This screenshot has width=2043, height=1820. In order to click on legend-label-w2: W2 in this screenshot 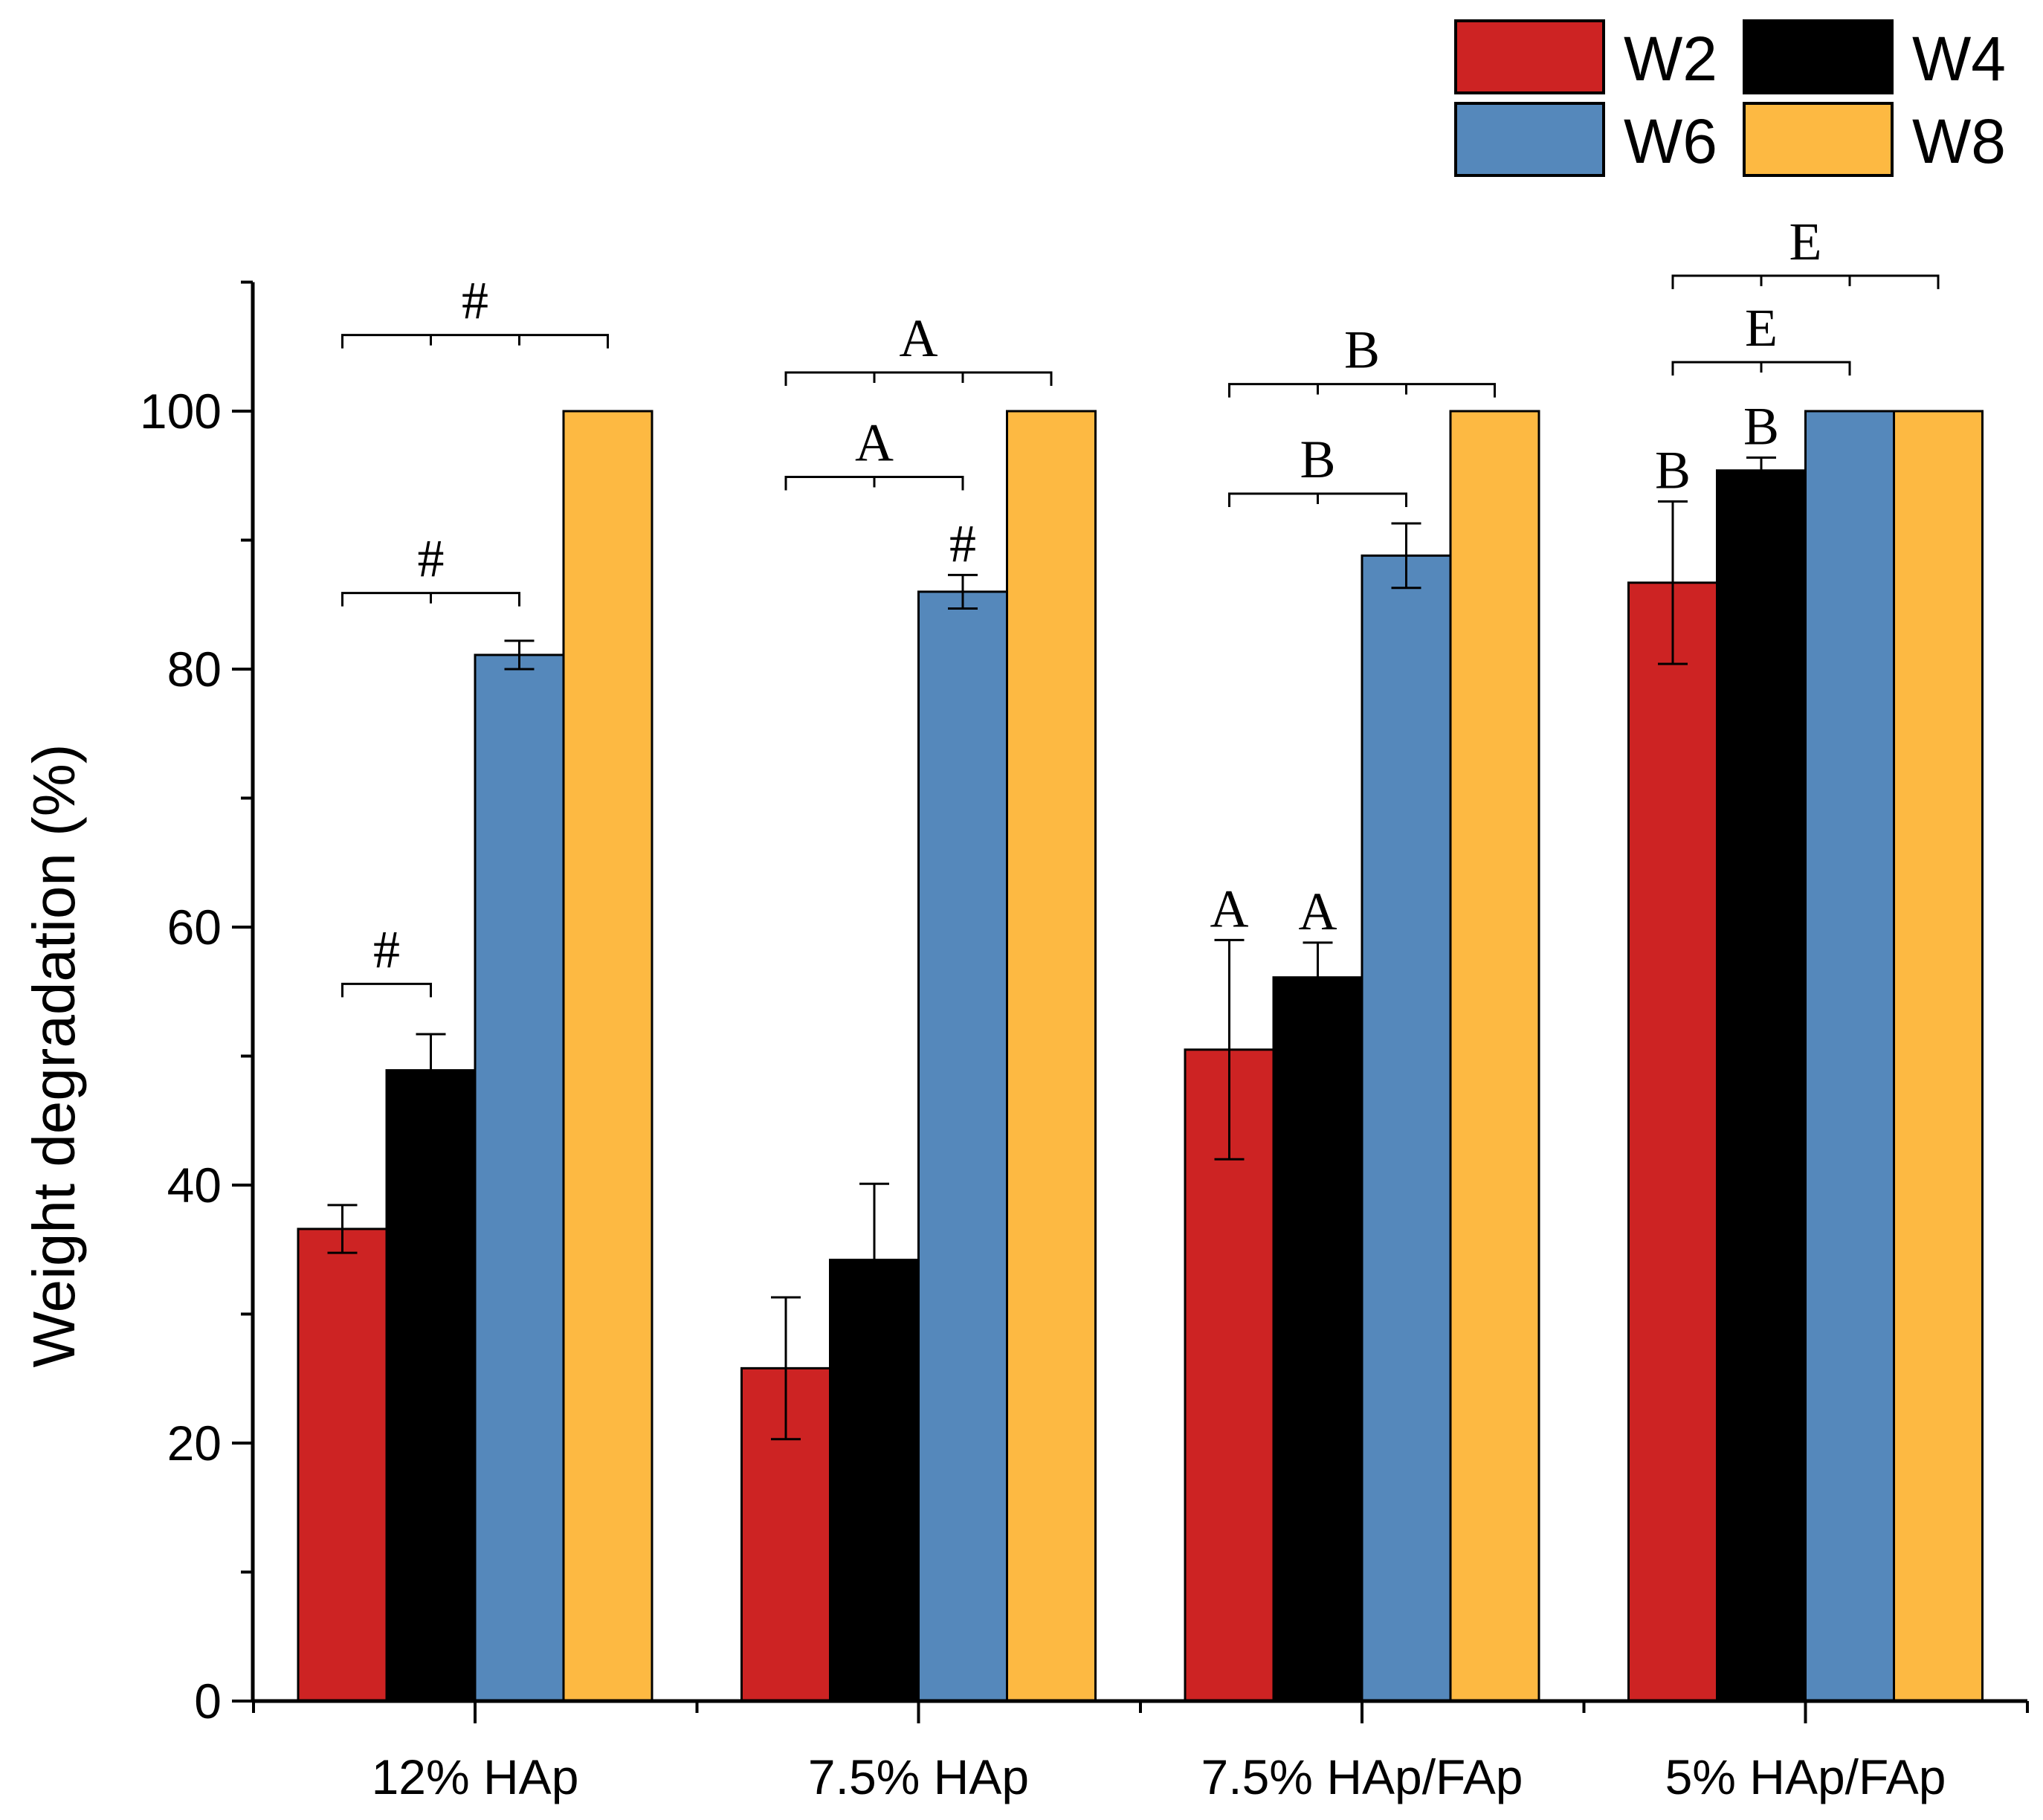, I will do `click(1670, 59)`.